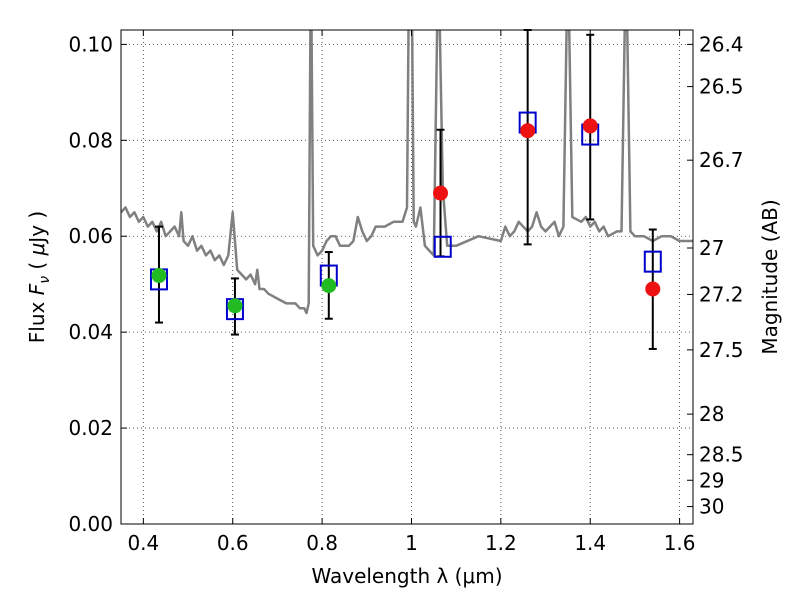 This screenshot has height=600, width=800. Describe the element at coordinates (715, 275) in the screenshot. I see `y2-axis: 26.4 26.5 26.7 27 27.2 27.5 28 28.529 30` at that location.